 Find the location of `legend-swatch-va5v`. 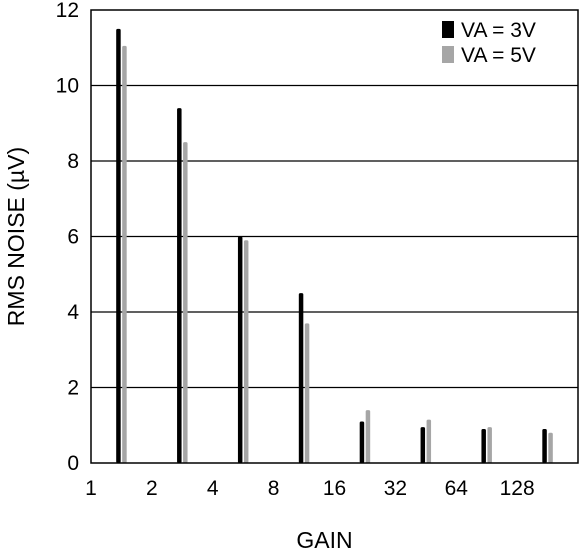

legend-swatch-va5v is located at coordinates (448, 54).